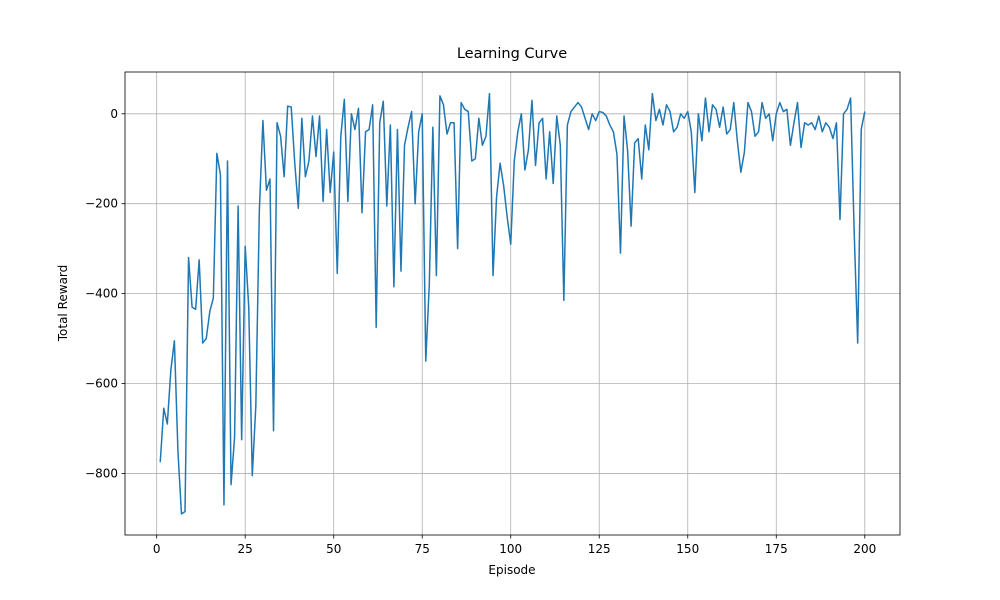 Image resolution: width=1000 pixels, height=600 pixels. What do you see at coordinates (245, 549) in the screenshot?
I see `x-tick-label: 25` at bounding box center [245, 549].